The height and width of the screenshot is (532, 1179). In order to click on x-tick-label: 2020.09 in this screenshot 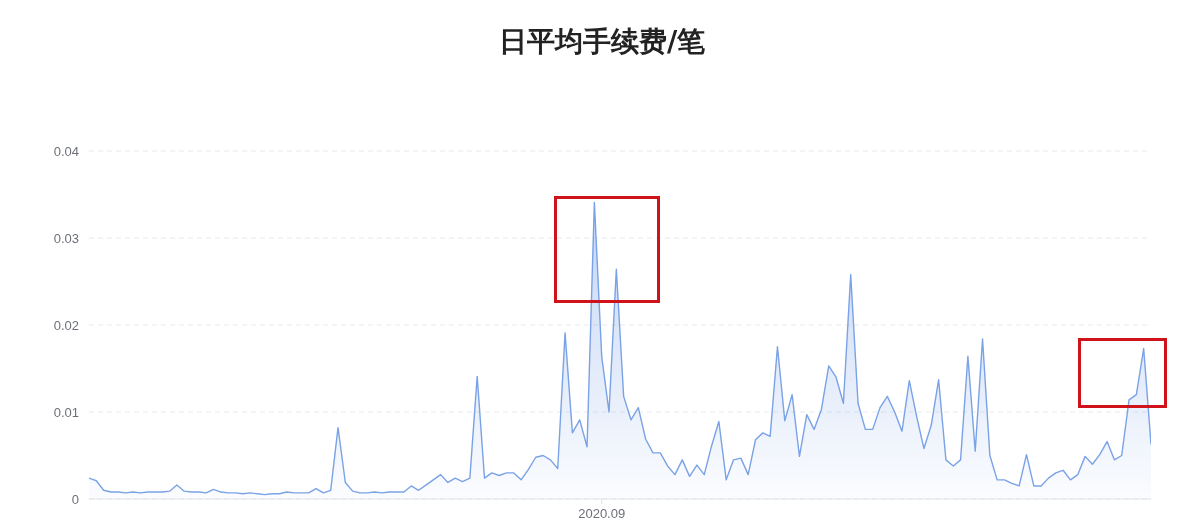, I will do `click(602, 514)`.